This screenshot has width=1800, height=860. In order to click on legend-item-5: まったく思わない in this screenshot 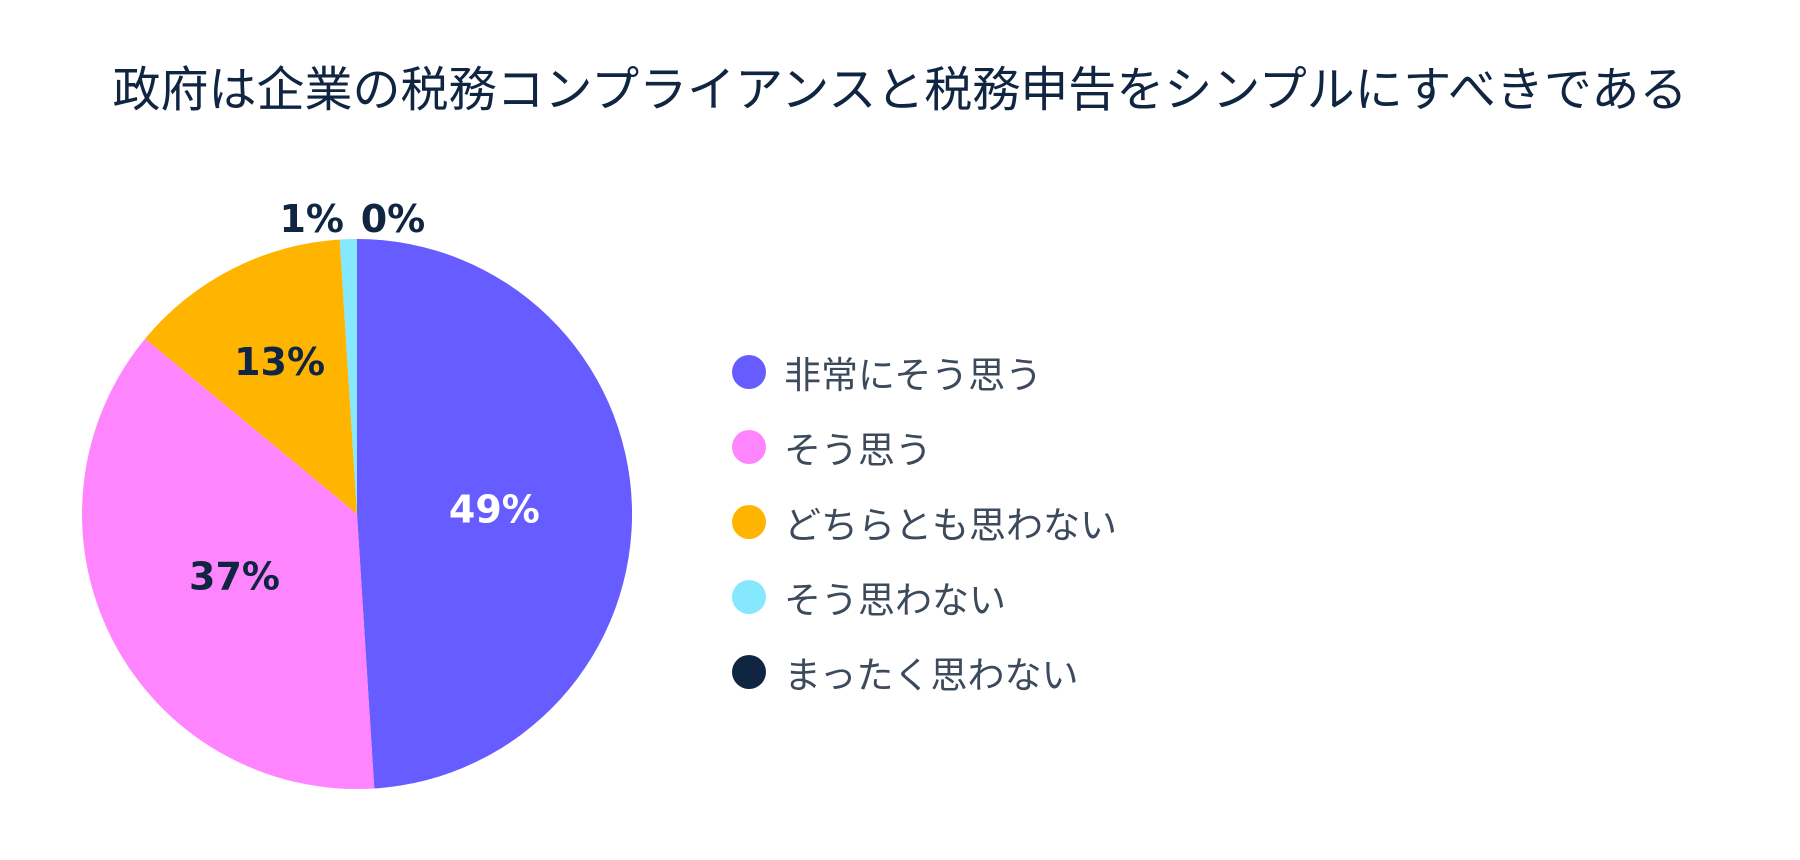, I will do `click(924, 671)`.